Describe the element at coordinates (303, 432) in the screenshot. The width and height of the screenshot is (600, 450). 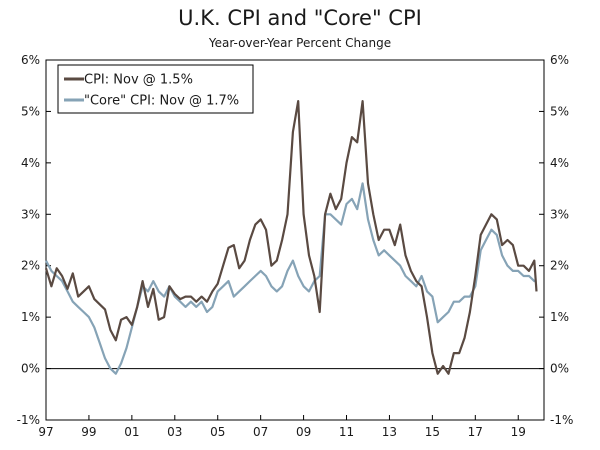
I see `x-tick-label: 09` at that location.